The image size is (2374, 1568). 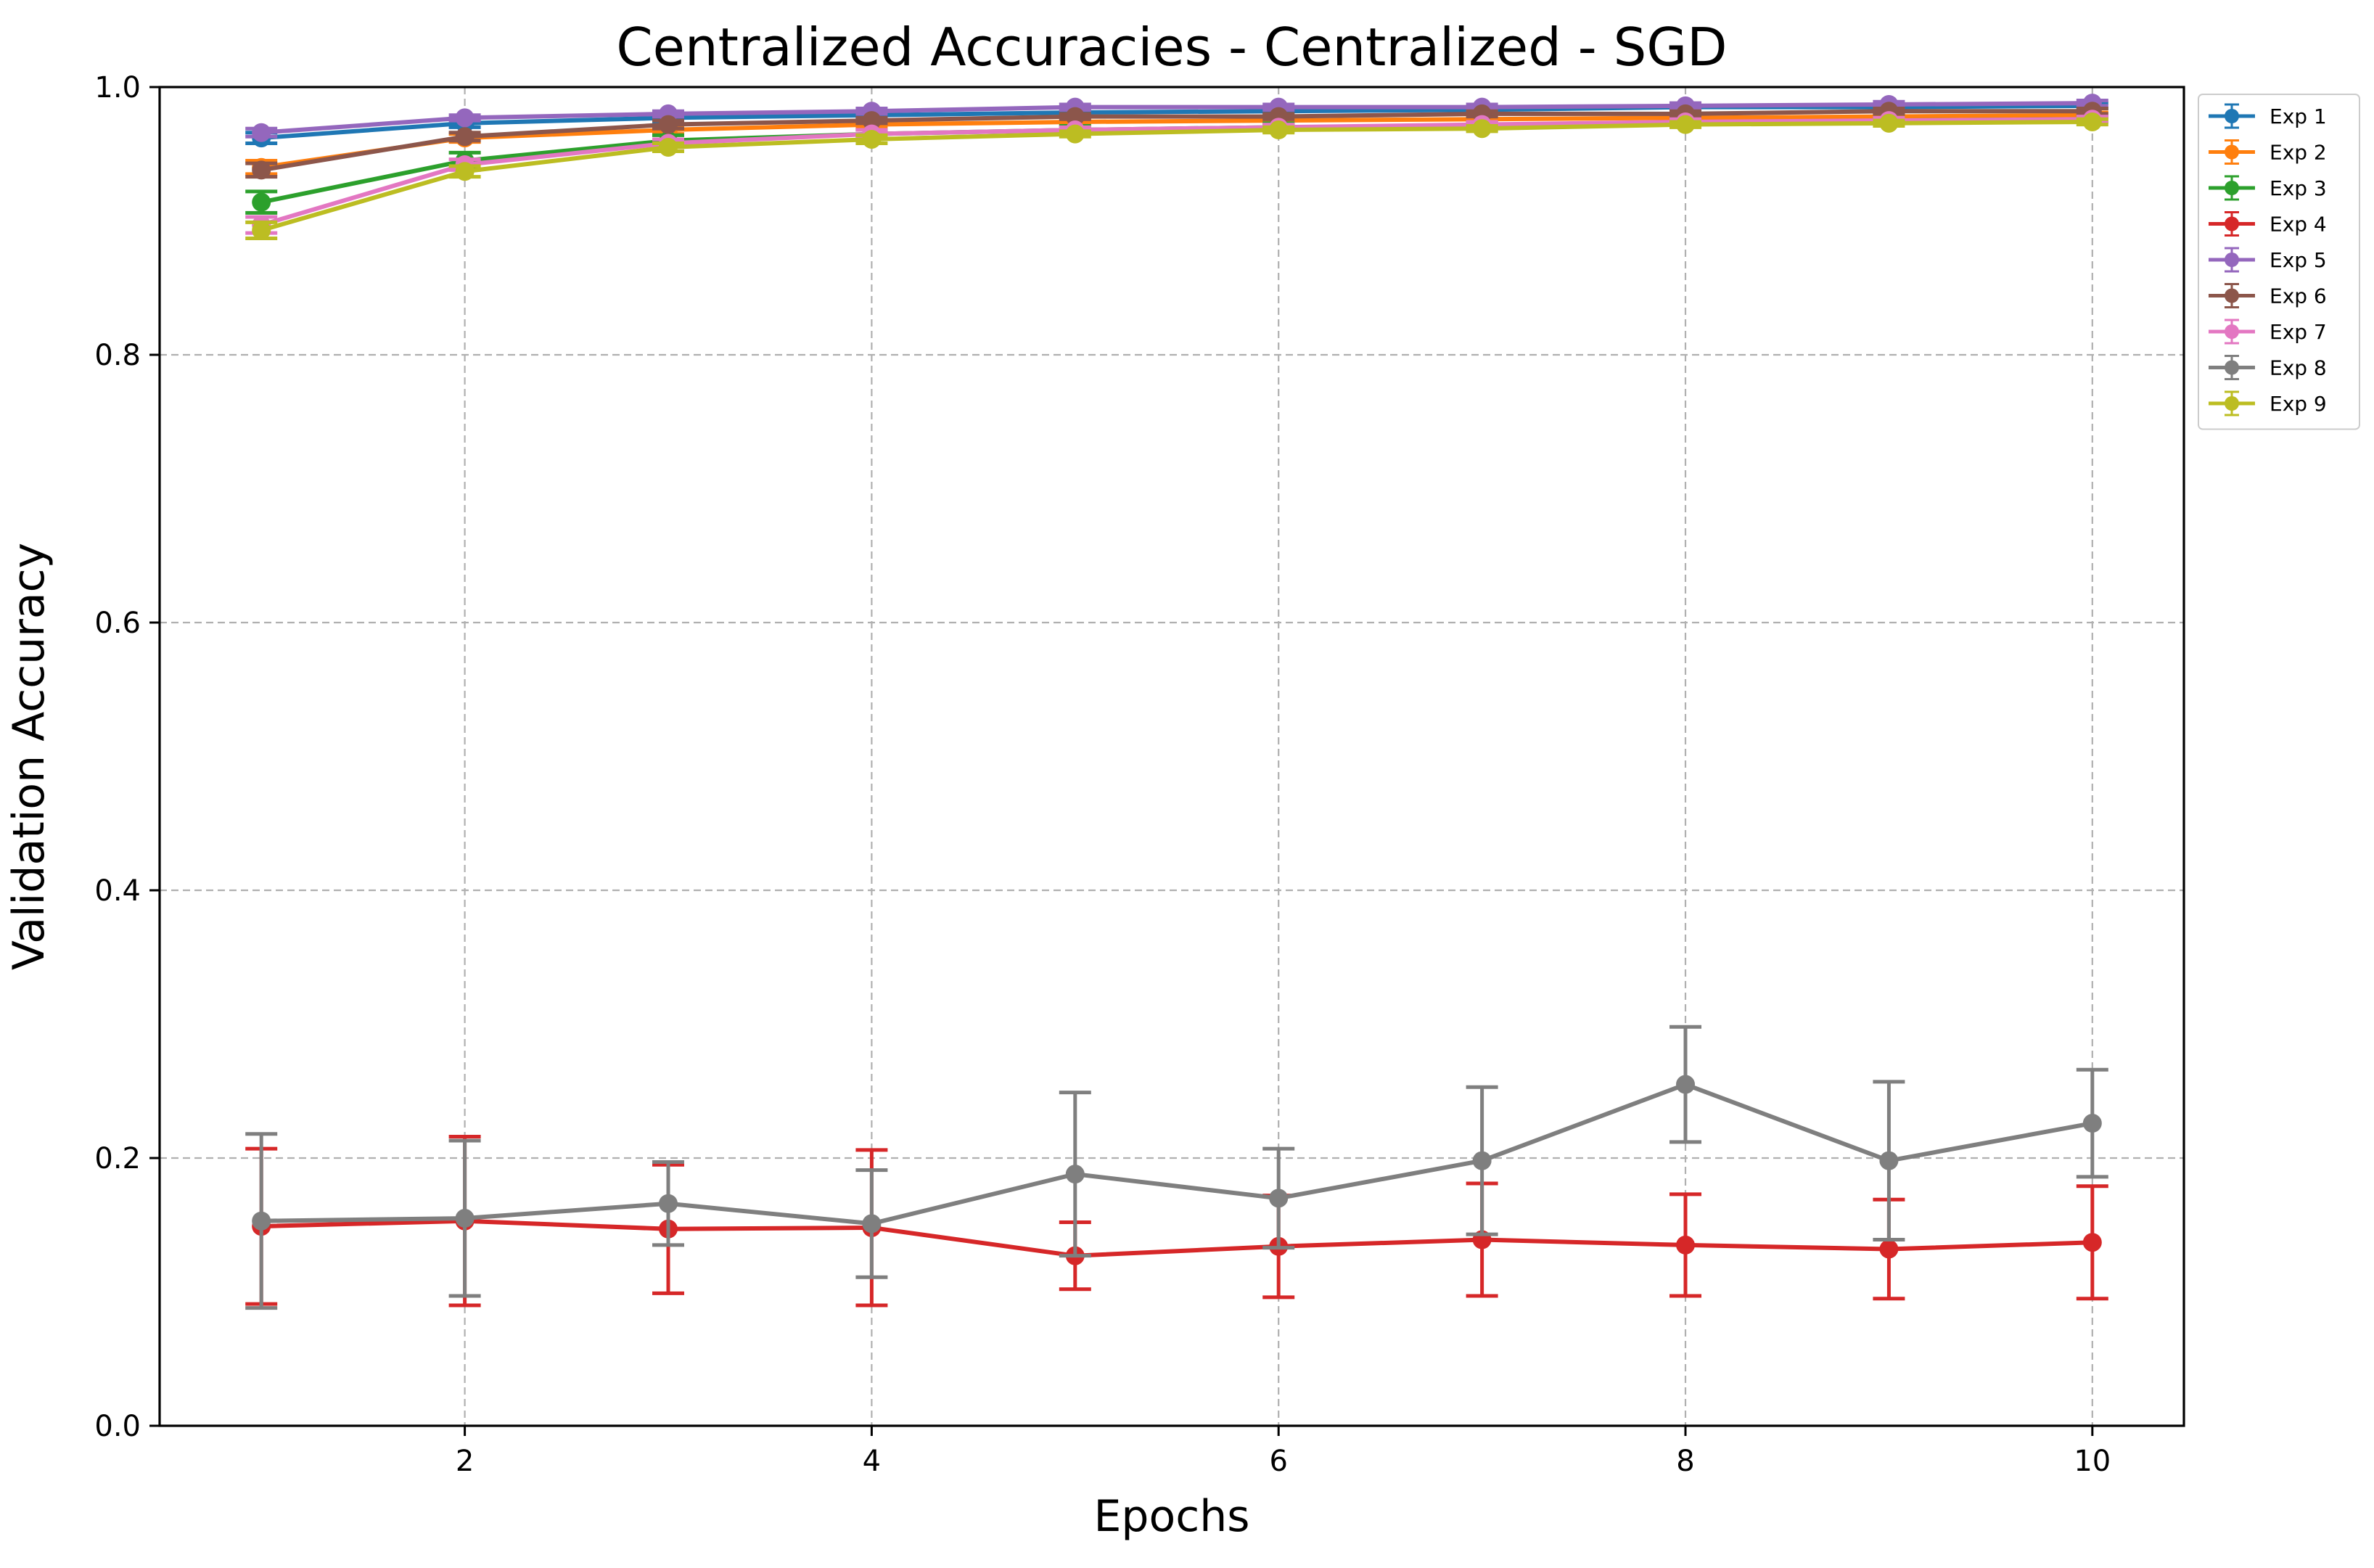 What do you see at coordinates (117, 623) in the screenshot?
I see `y-tick-label: 0.6` at bounding box center [117, 623].